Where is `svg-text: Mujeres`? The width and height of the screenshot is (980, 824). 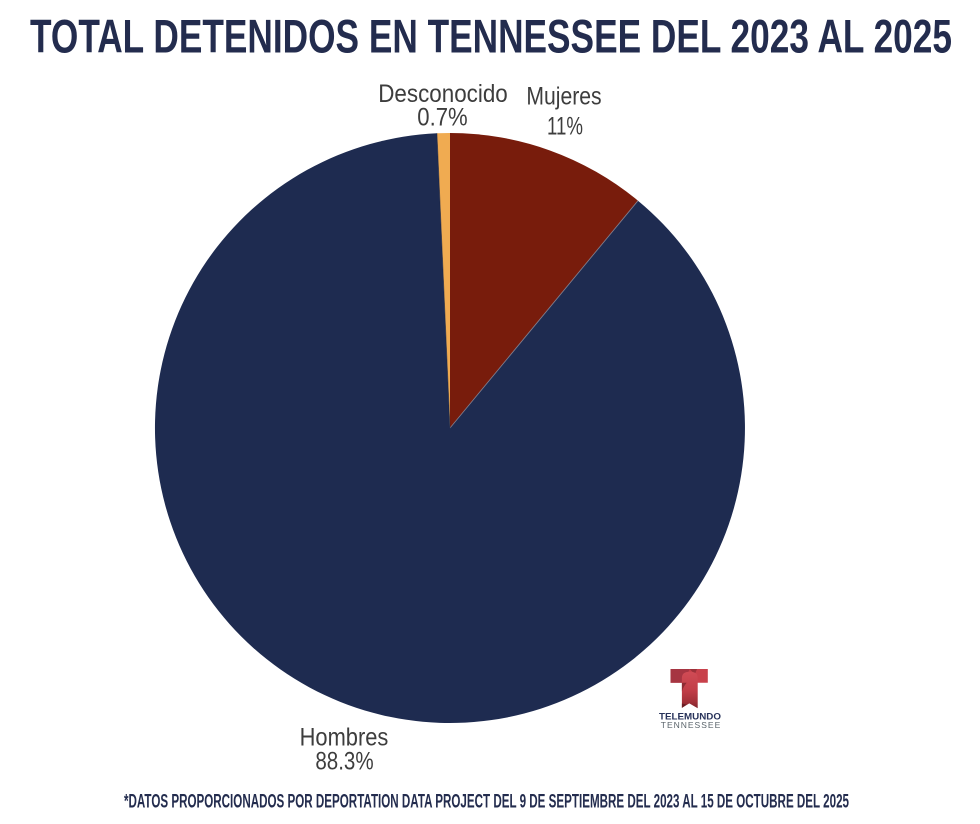
svg-text: Mujeres is located at coordinates (563, 97).